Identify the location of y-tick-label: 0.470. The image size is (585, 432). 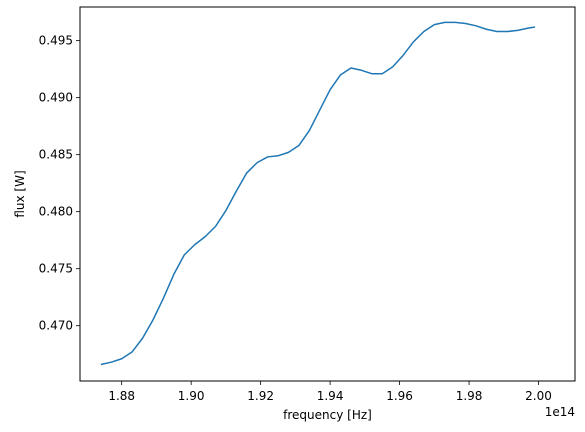
(56, 326).